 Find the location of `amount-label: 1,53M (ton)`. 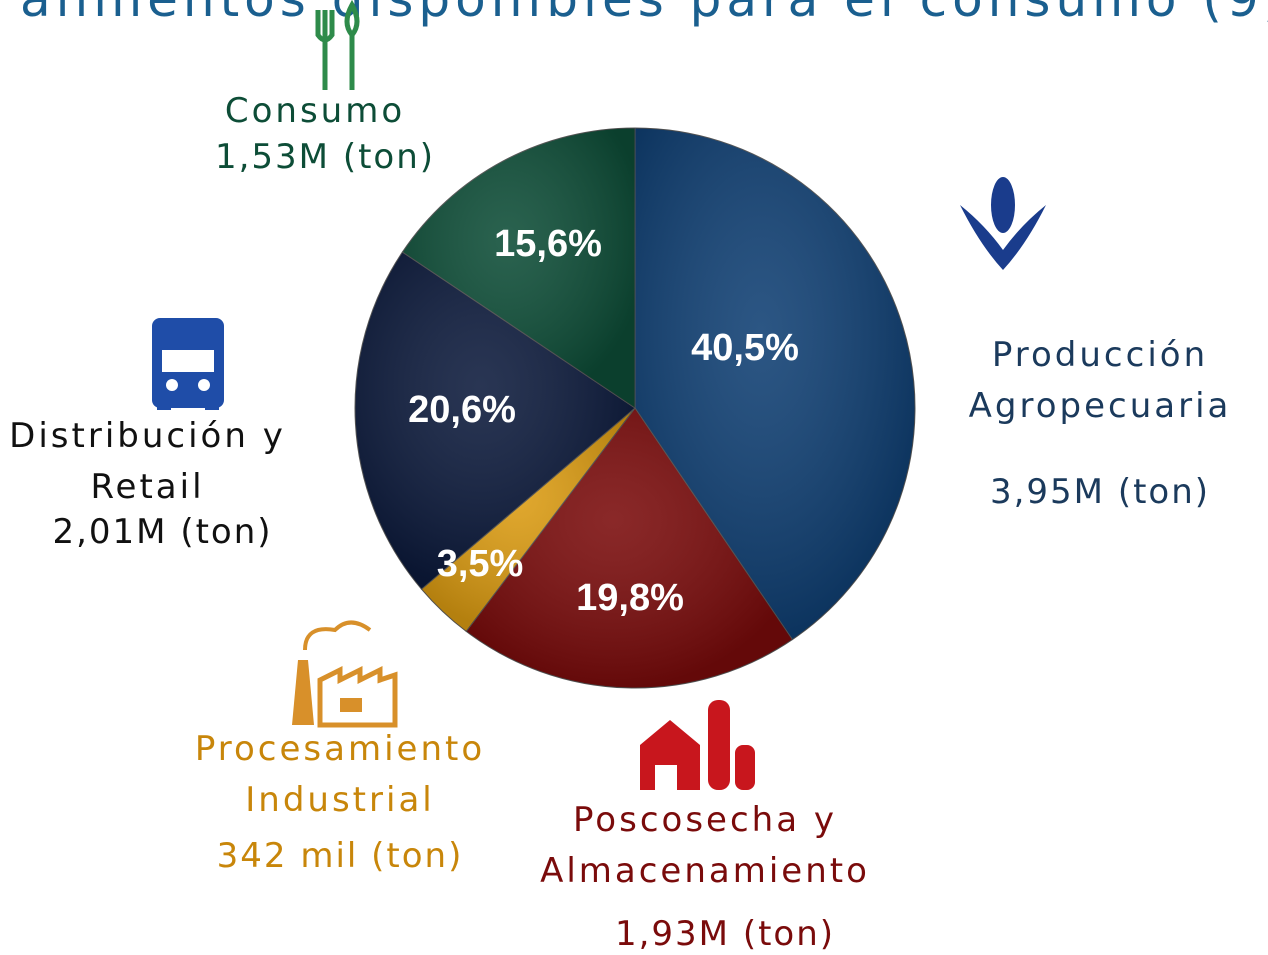

amount-label: 1,53M (ton) is located at coordinates (325, 157).